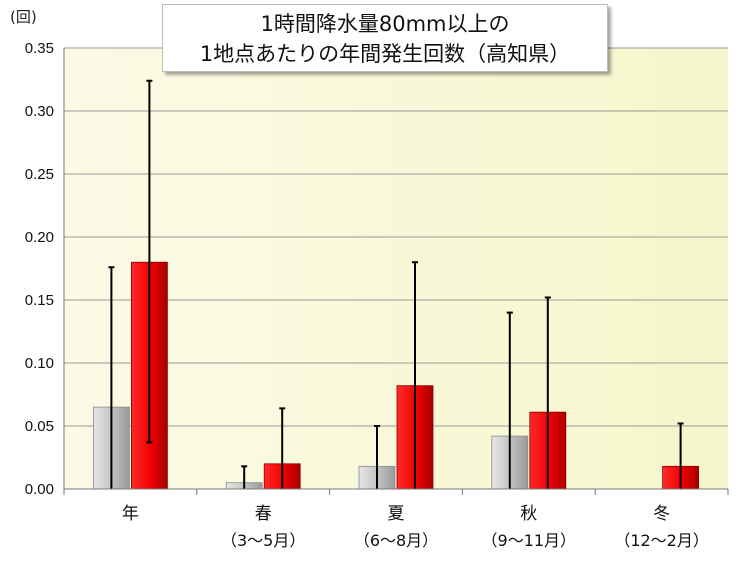 This screenshot has height=578, width=742. I want to click on y-tick-label: 0.05, so click(39, 426).